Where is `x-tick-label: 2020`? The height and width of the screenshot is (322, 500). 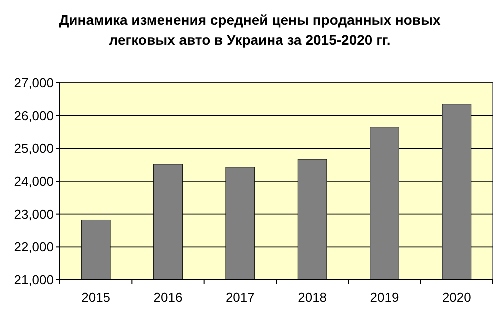 x-tick-label: 2020 is located at coordinates (457, 297).